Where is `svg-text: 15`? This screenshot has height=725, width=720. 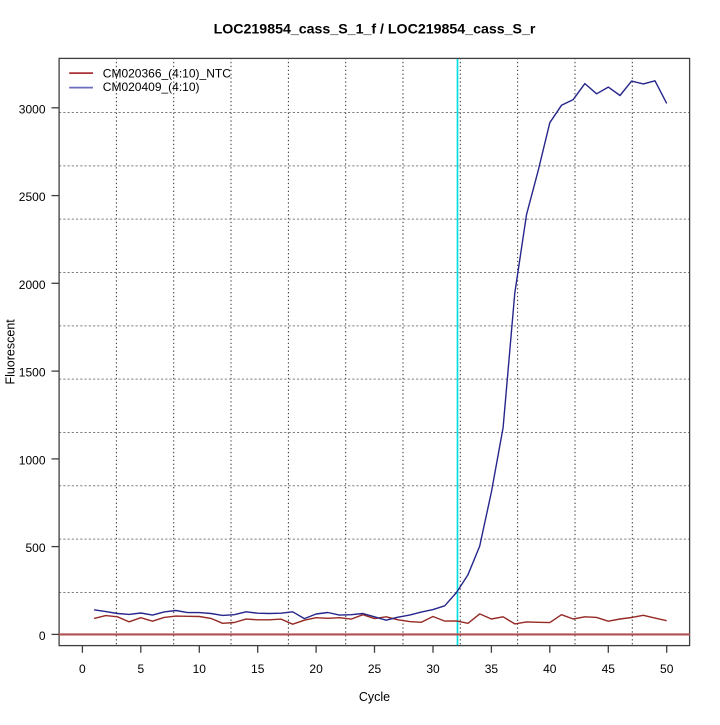
svg-text: 15 is located at coordinates (258, 669).